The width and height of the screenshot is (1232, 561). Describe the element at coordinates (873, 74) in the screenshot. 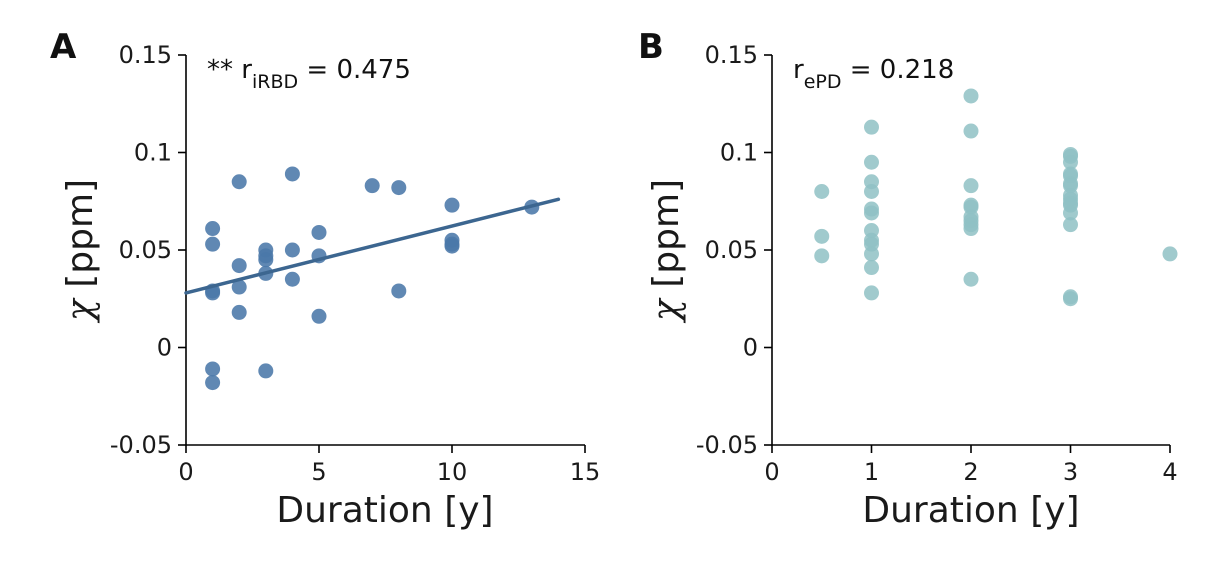

I see `correlation-annotation: rePD = 0.218` at that location.